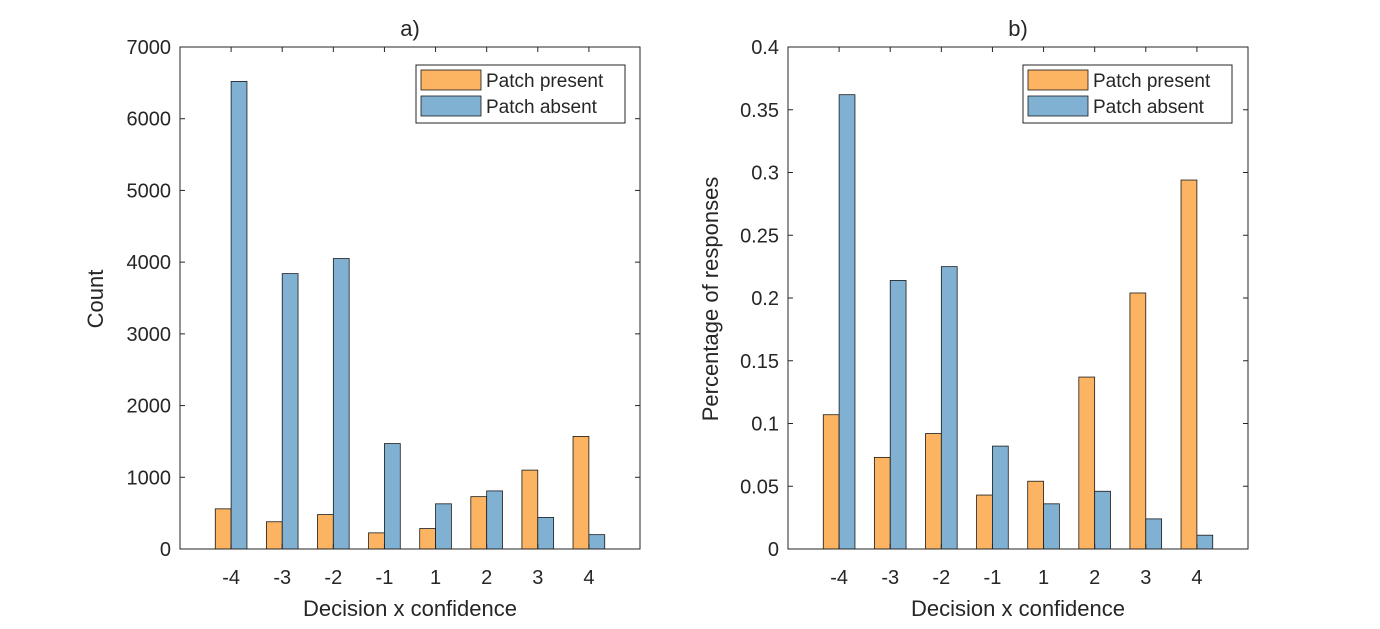 This screenshot has height=629, width=1380. Describe the element at coordinates (149, 478) in the screenshot. I see `panel-a-ytick-label: 1000` at that location.